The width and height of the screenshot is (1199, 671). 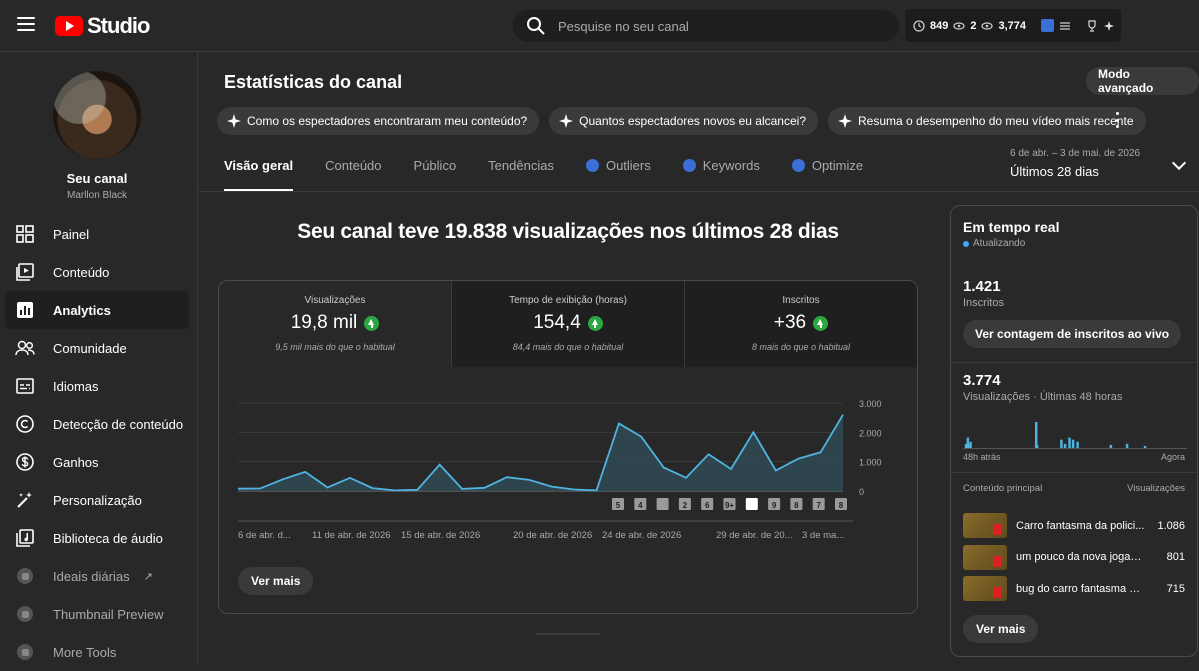 What do you see at coordinates (97, 424) in the screenshot?
I see `sidebar-item-deteccao: Detecção de conteúdo` at bounding box center [97, 424].